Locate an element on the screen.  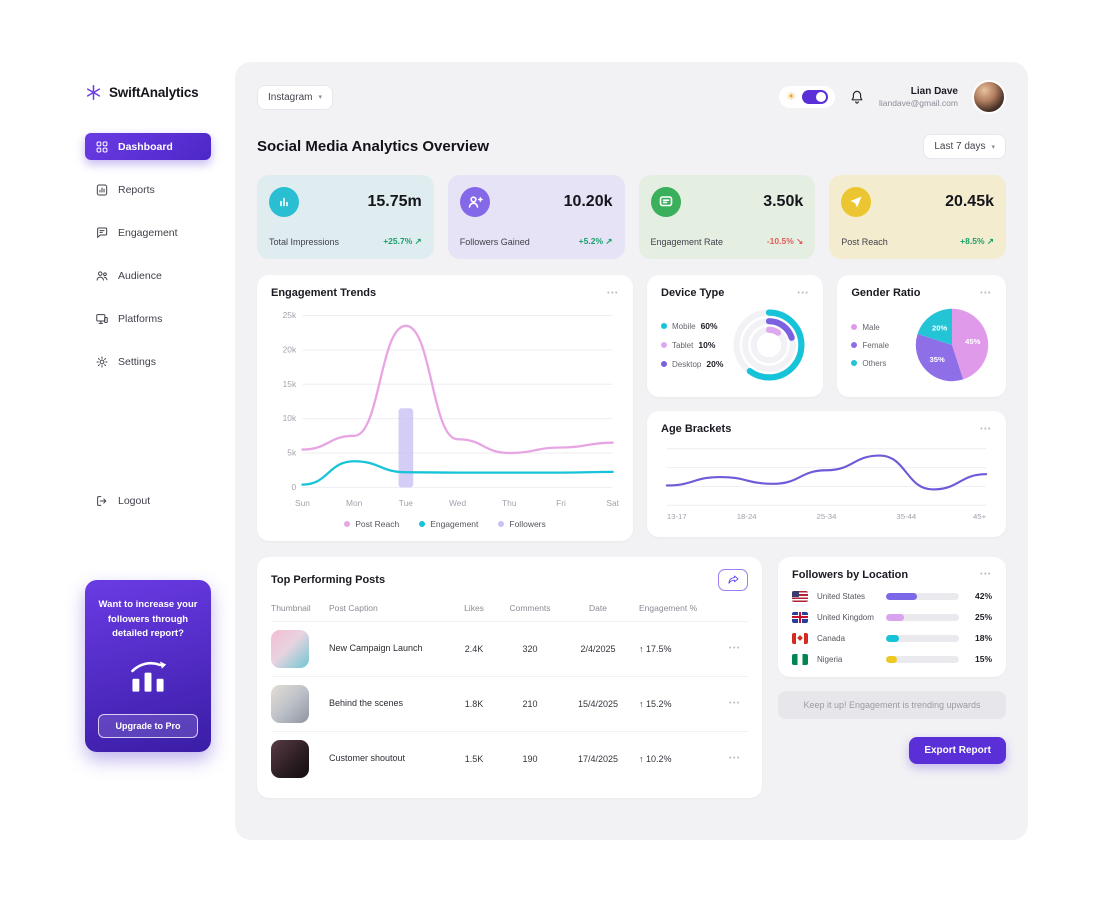
legend-item-male: Male is located at coordinates (870, 327).